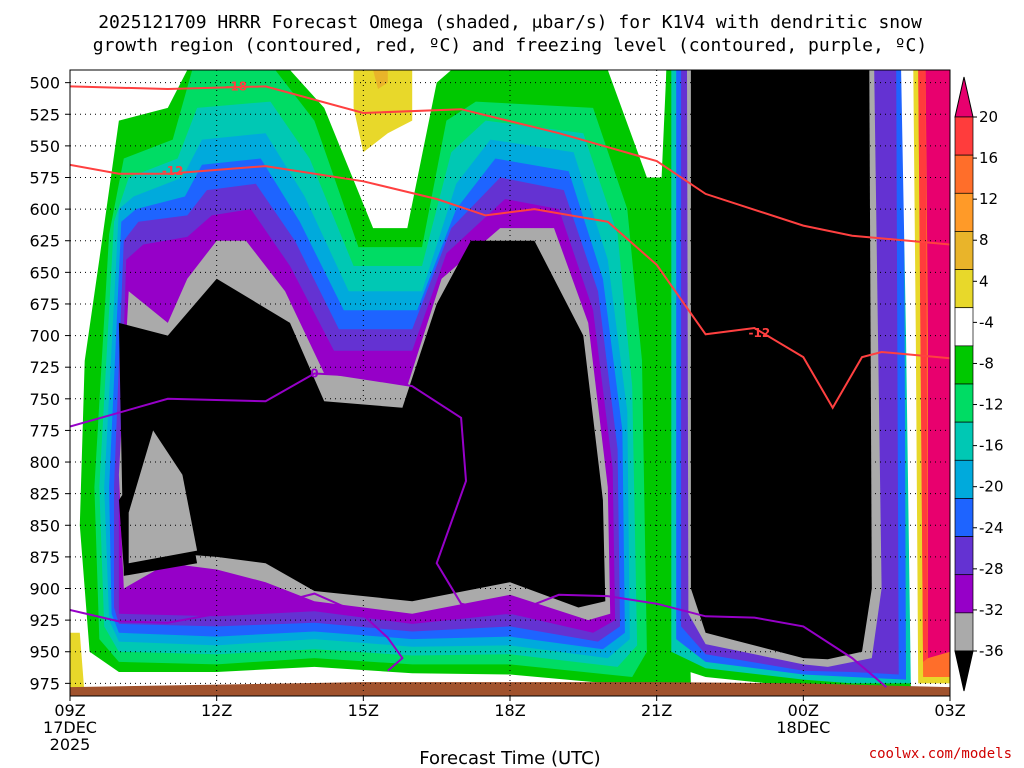 The image size is (1024, 768). What do you see at coordinates (991, 446) in the screenshot?
I see `colorbar-tick-label: -16` at bounding box center [991, 446].